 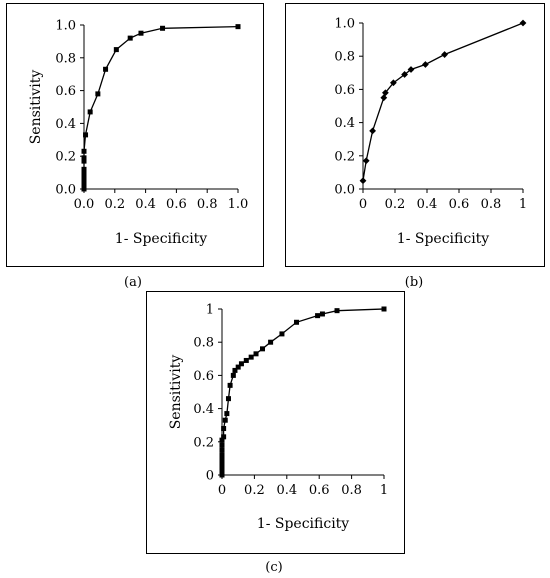 What do you see at coordinates (238, 204) in the screenshot?
I see `x-tick-label: 1.0` at bounding box center [238, 204].